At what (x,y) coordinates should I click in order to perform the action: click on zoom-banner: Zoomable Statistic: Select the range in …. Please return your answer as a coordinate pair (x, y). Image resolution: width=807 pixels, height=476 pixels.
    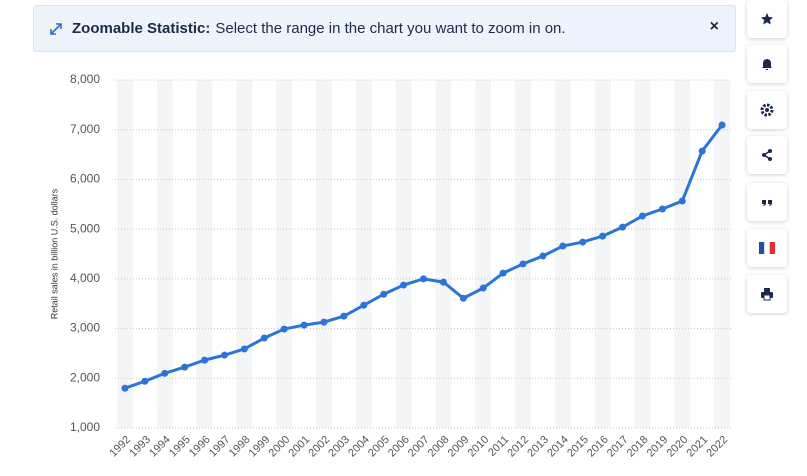
    Looking at the image, I should click on (384, 28).